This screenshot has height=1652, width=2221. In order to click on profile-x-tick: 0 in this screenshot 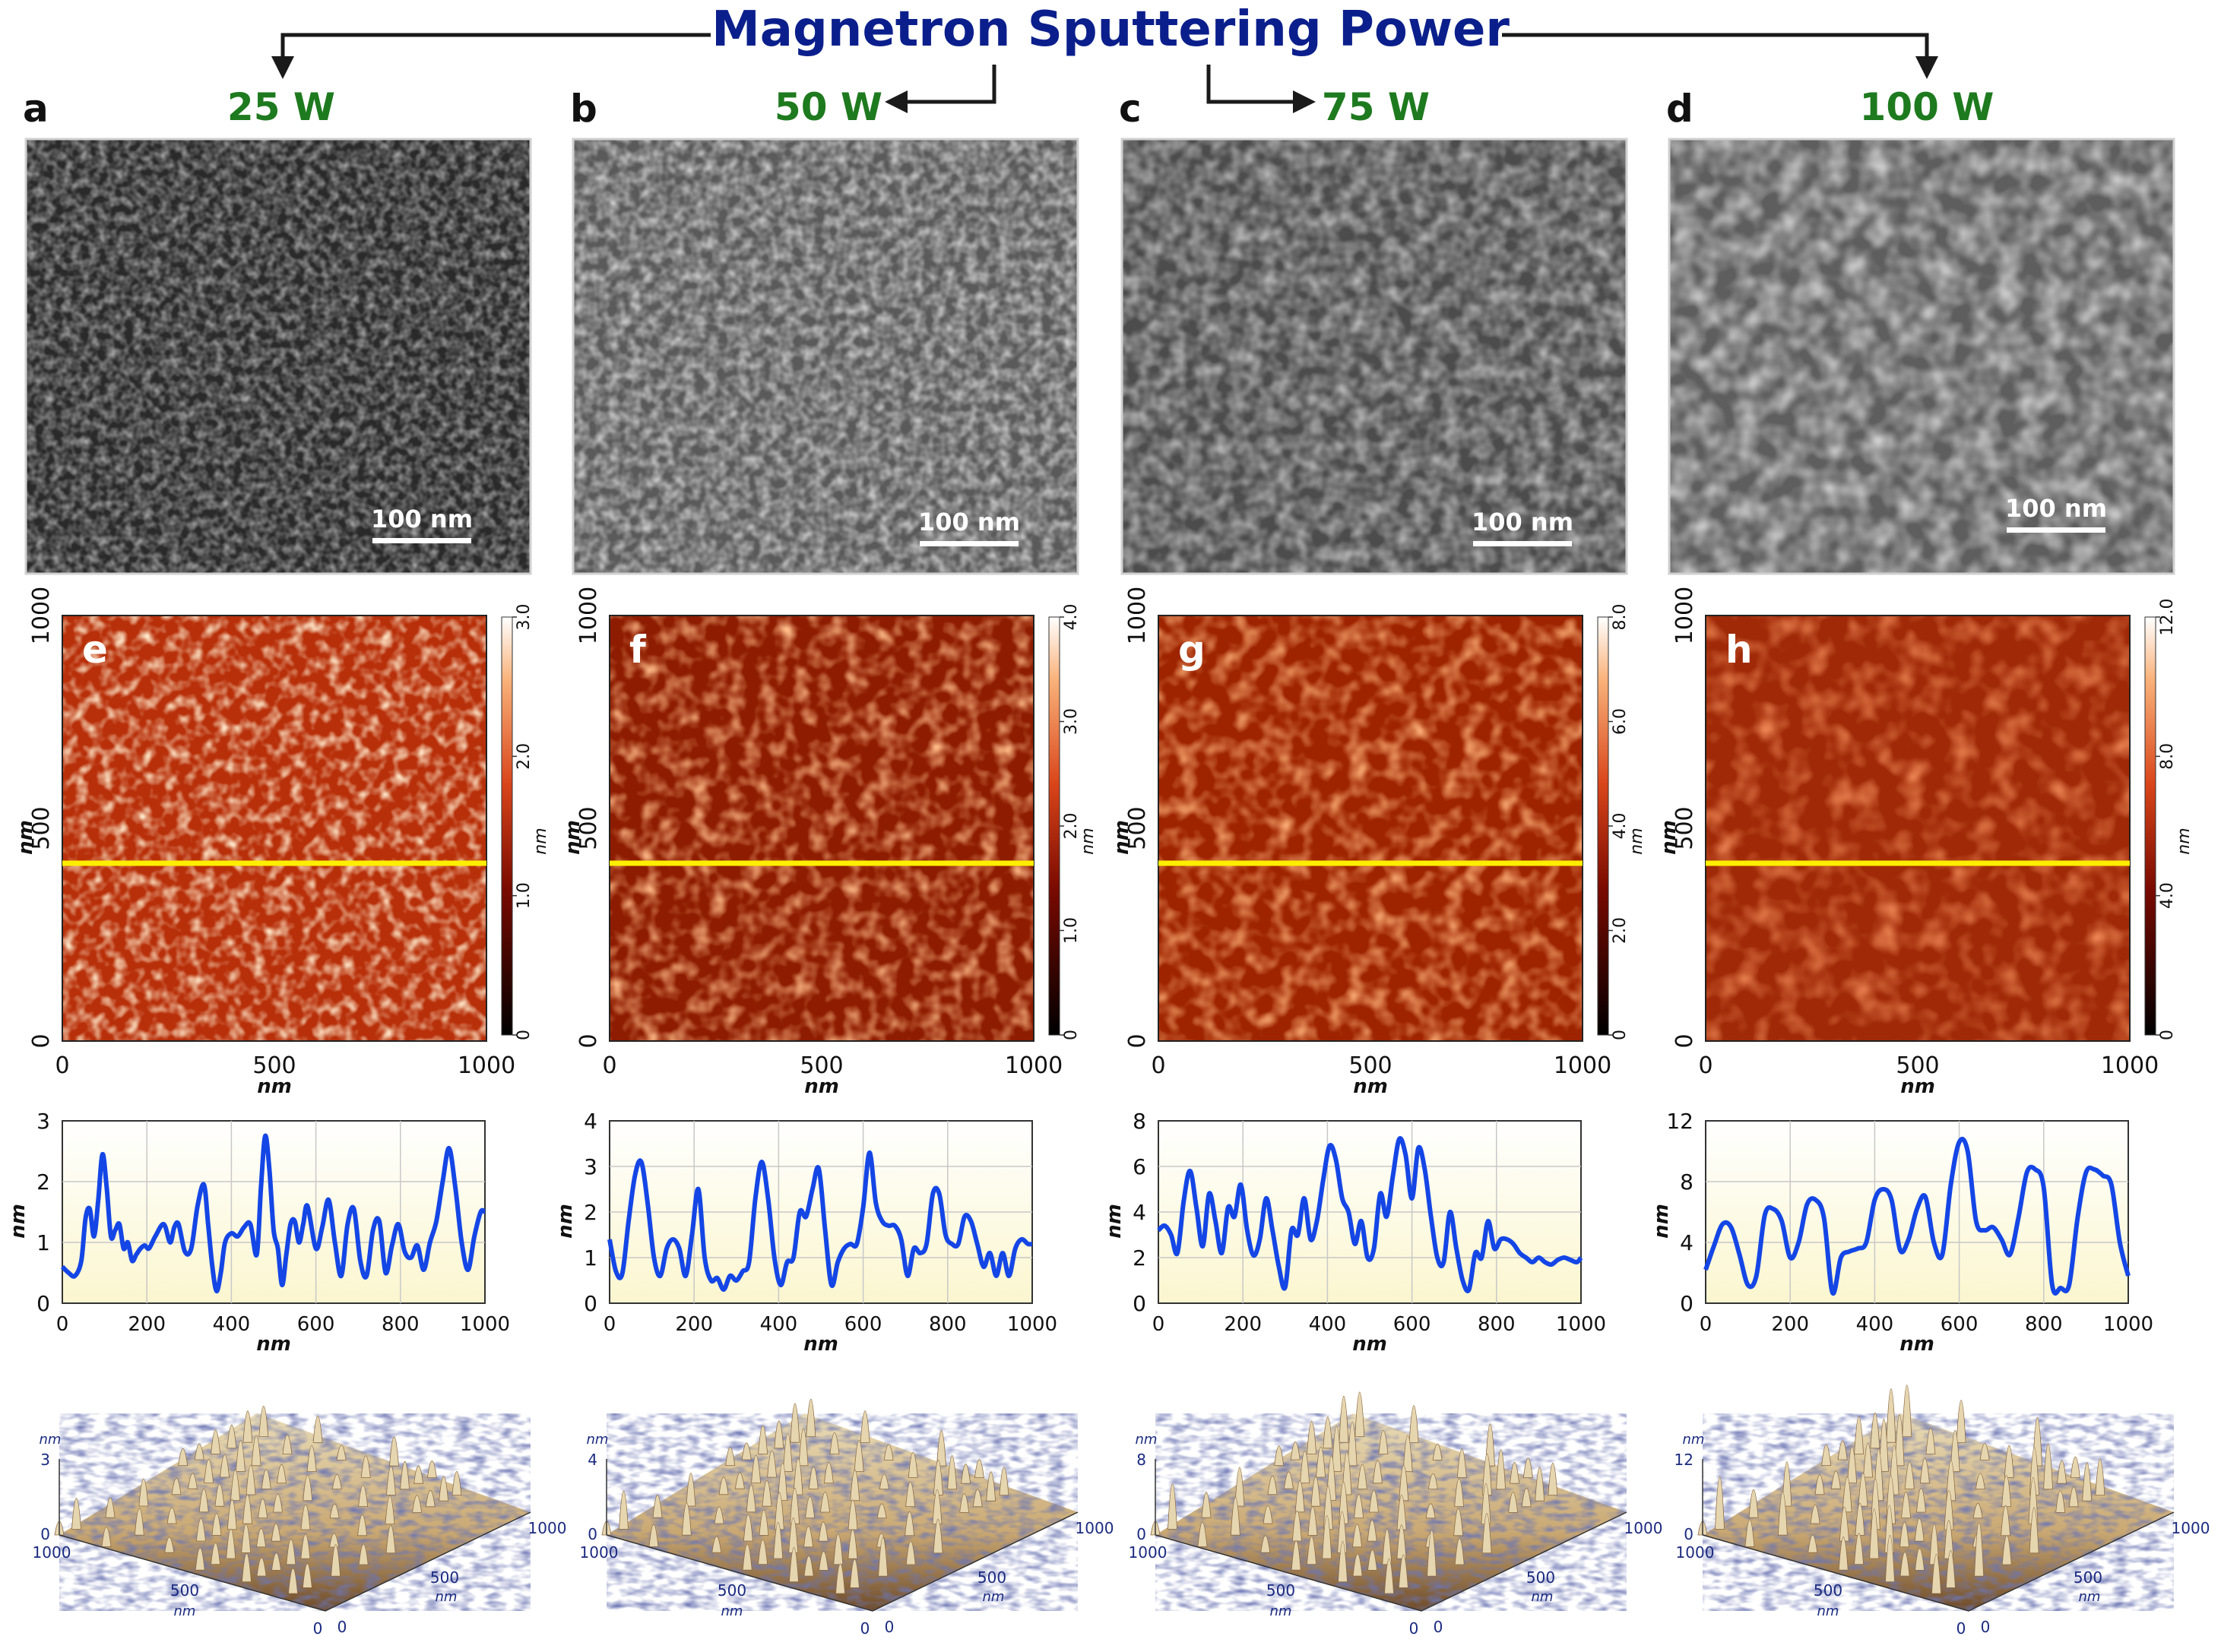, I will do `click(1706, 1324)`.